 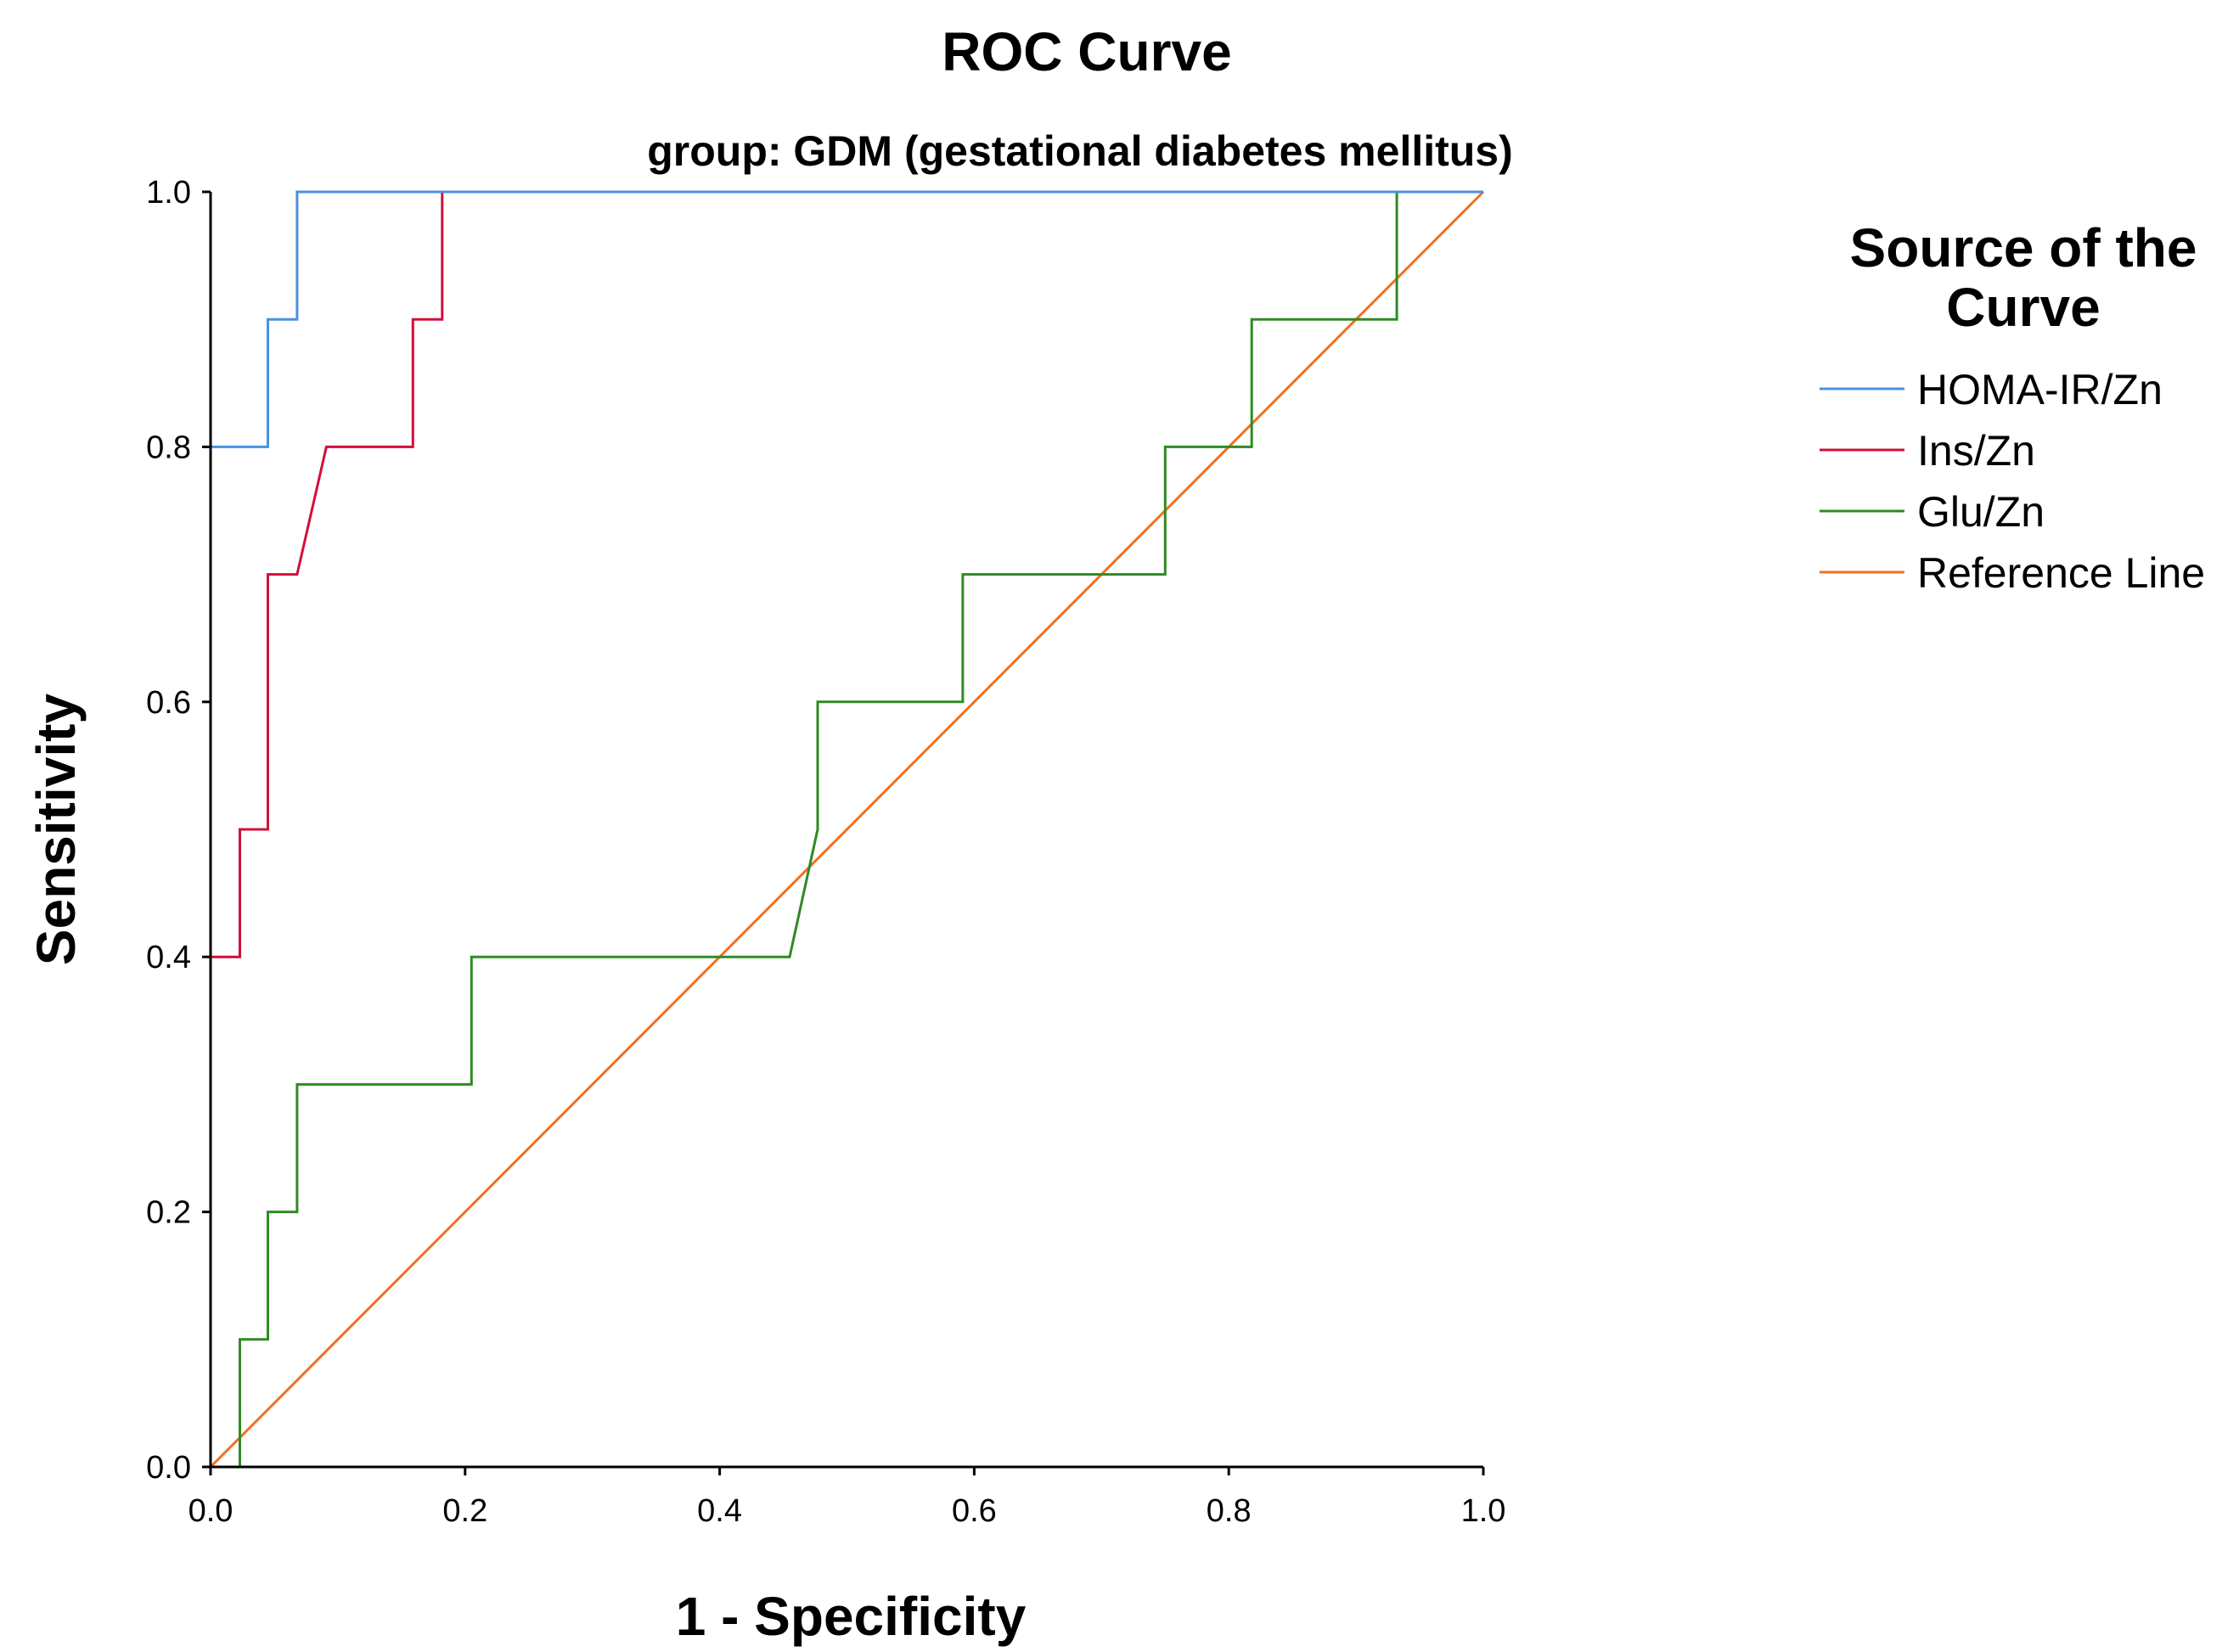 I want to click on y-tick-label: 0.0, so click(x=168, y=1468).